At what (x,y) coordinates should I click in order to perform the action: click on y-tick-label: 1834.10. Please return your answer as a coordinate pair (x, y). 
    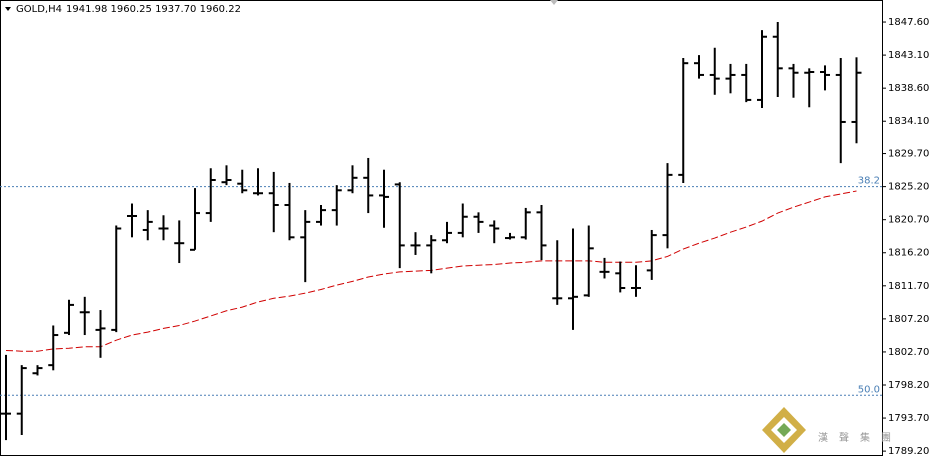
    Looking at the image, I should click on (908, 121).